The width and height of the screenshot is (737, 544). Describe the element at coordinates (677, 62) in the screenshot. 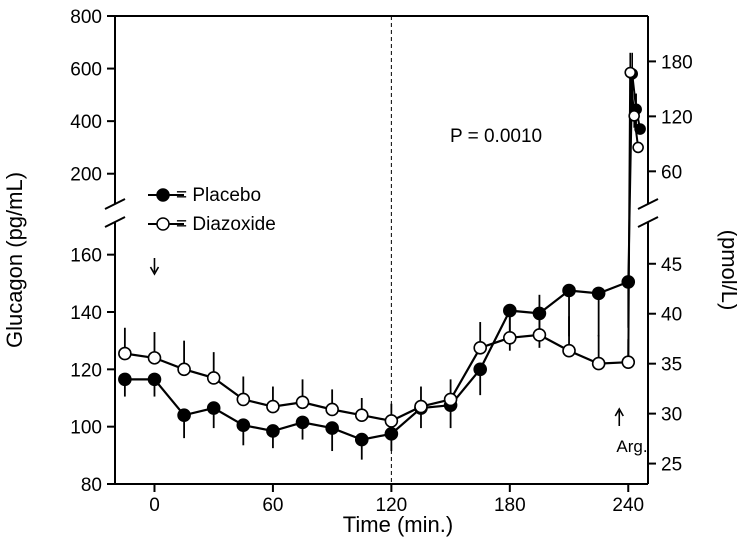

I see `y-tick-label-right-upper: 180` at that location.